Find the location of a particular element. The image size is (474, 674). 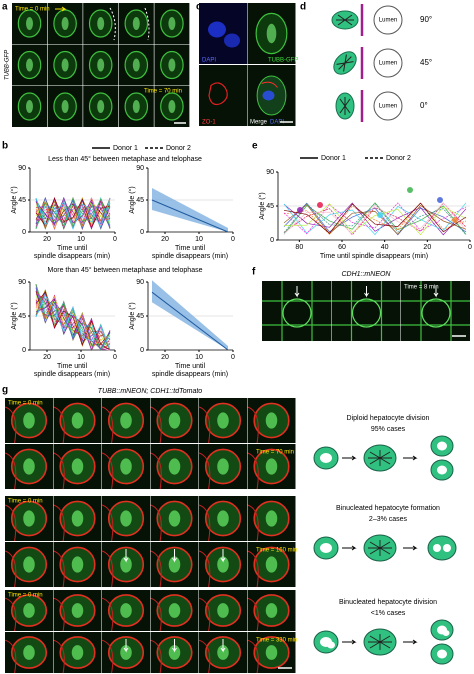

panel-label: b is located at coordinates (5, 146).